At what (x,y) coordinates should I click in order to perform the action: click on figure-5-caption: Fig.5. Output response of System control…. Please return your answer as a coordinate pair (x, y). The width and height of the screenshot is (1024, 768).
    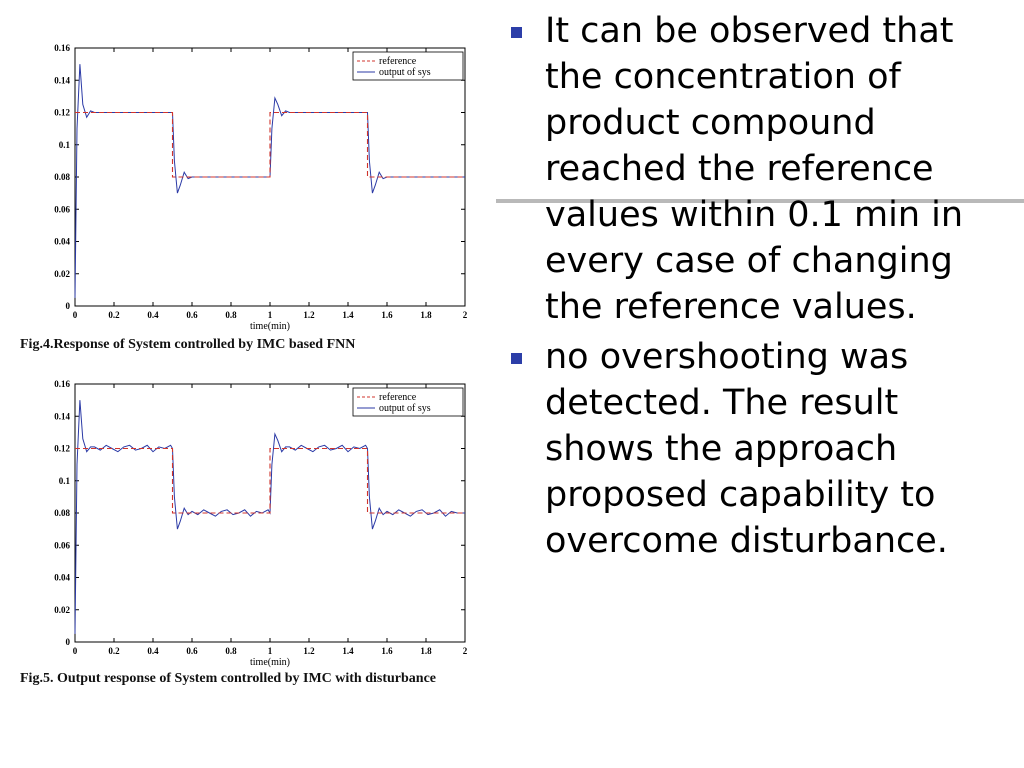
    Looking at the image, I should click on (228, 678).